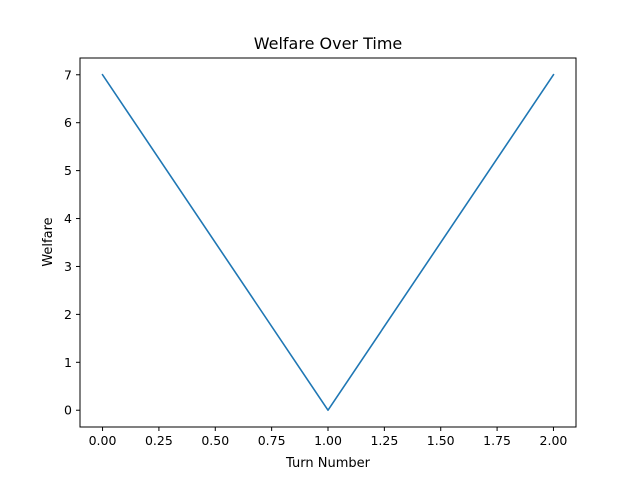 The width and height of the screenshot is (640, 480). I want to click on y-tick-label: 6, so click(68, 122).